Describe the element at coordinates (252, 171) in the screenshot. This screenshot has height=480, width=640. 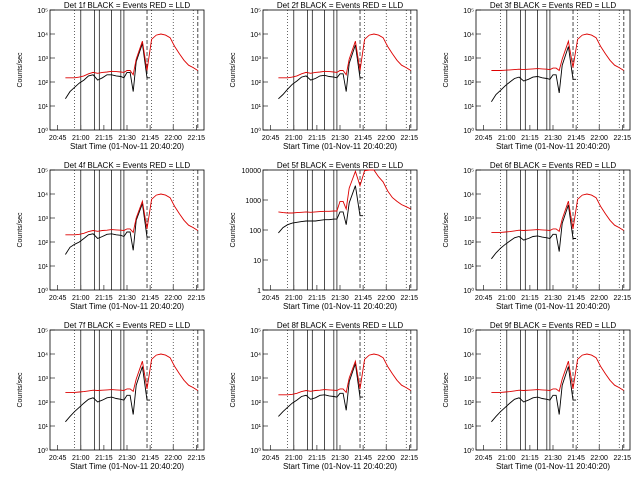
I see `y-tick-label: 10000` at that location.